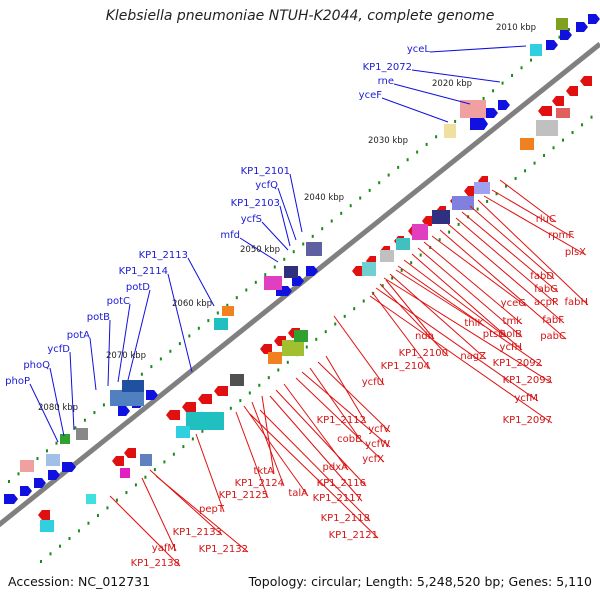  I want to click on gene-label: potD, so click(138, 287).